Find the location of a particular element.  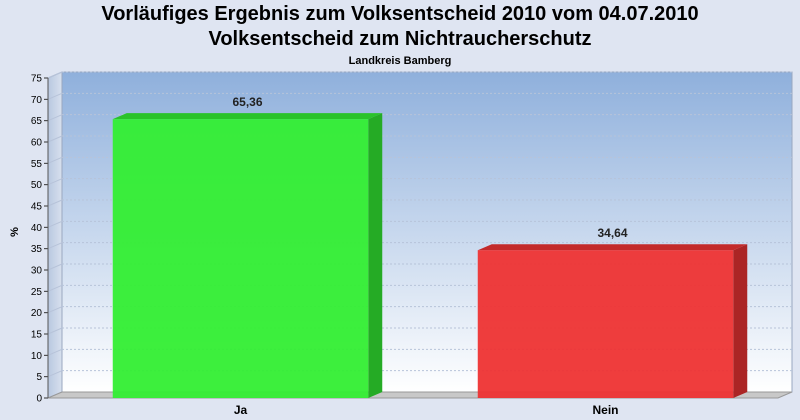

y-tick-label: 60 is located at coordinates (37, 143).